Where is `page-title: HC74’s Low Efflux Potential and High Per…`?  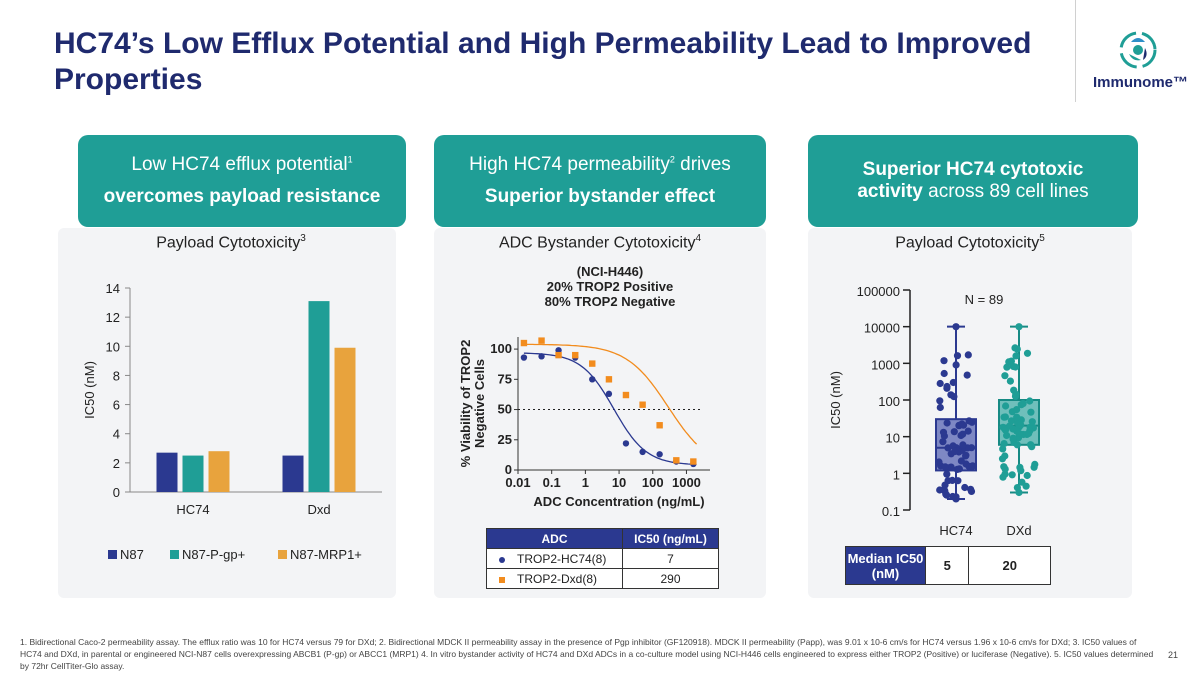 page-title: HC74’s Low Efflux Potential and High Per… is located at coordinates (543, 61).